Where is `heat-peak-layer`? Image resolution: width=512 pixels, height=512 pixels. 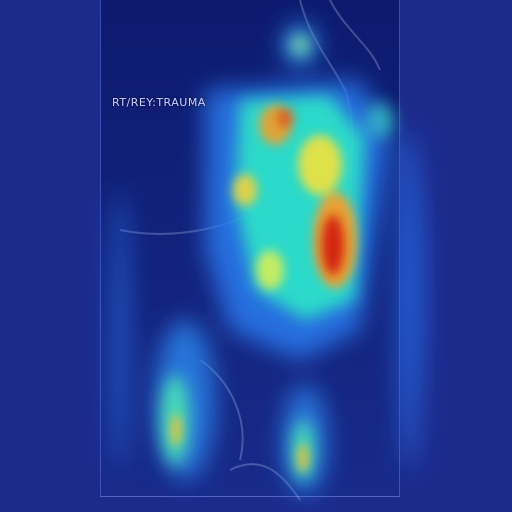
heat-peak-layer is located at coordinates (310, 191).